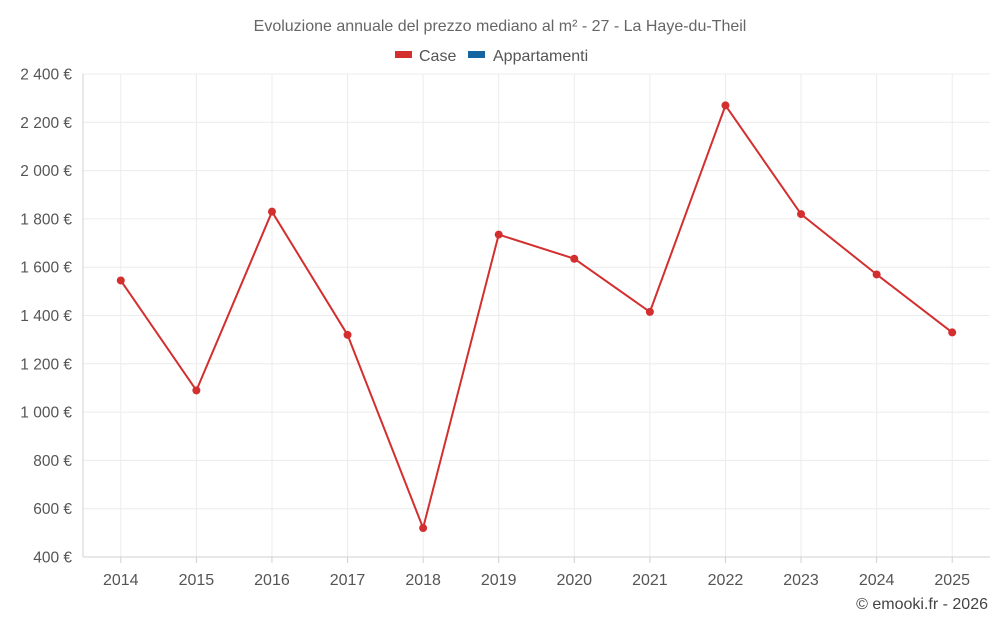 This screenshot has height=625, width=1000. I want to click on x-tick-label: 2024, so click(877, 580).